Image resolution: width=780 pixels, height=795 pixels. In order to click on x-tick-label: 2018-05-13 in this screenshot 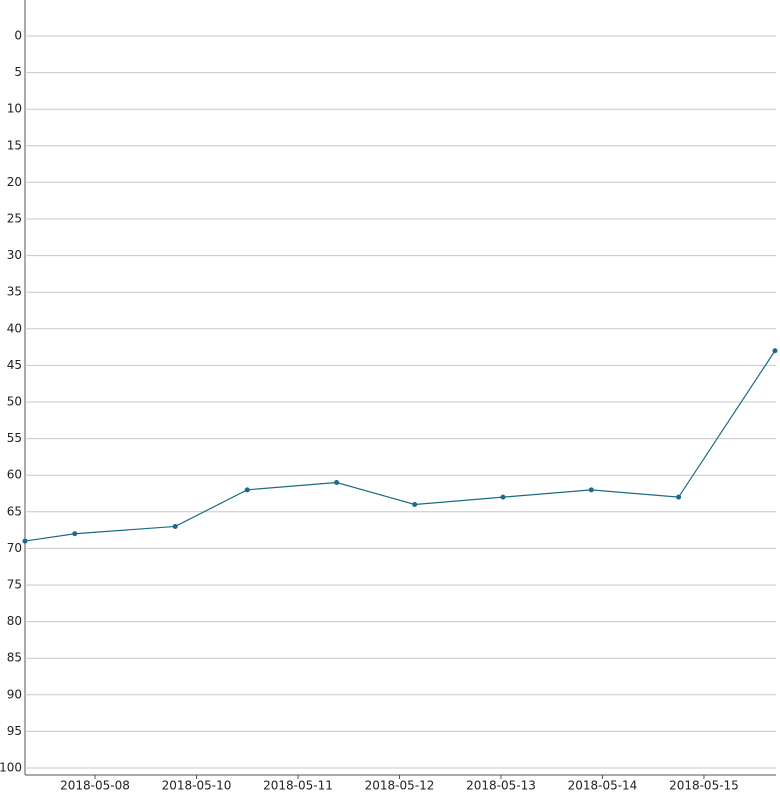, I will do `click(501, 786)`.